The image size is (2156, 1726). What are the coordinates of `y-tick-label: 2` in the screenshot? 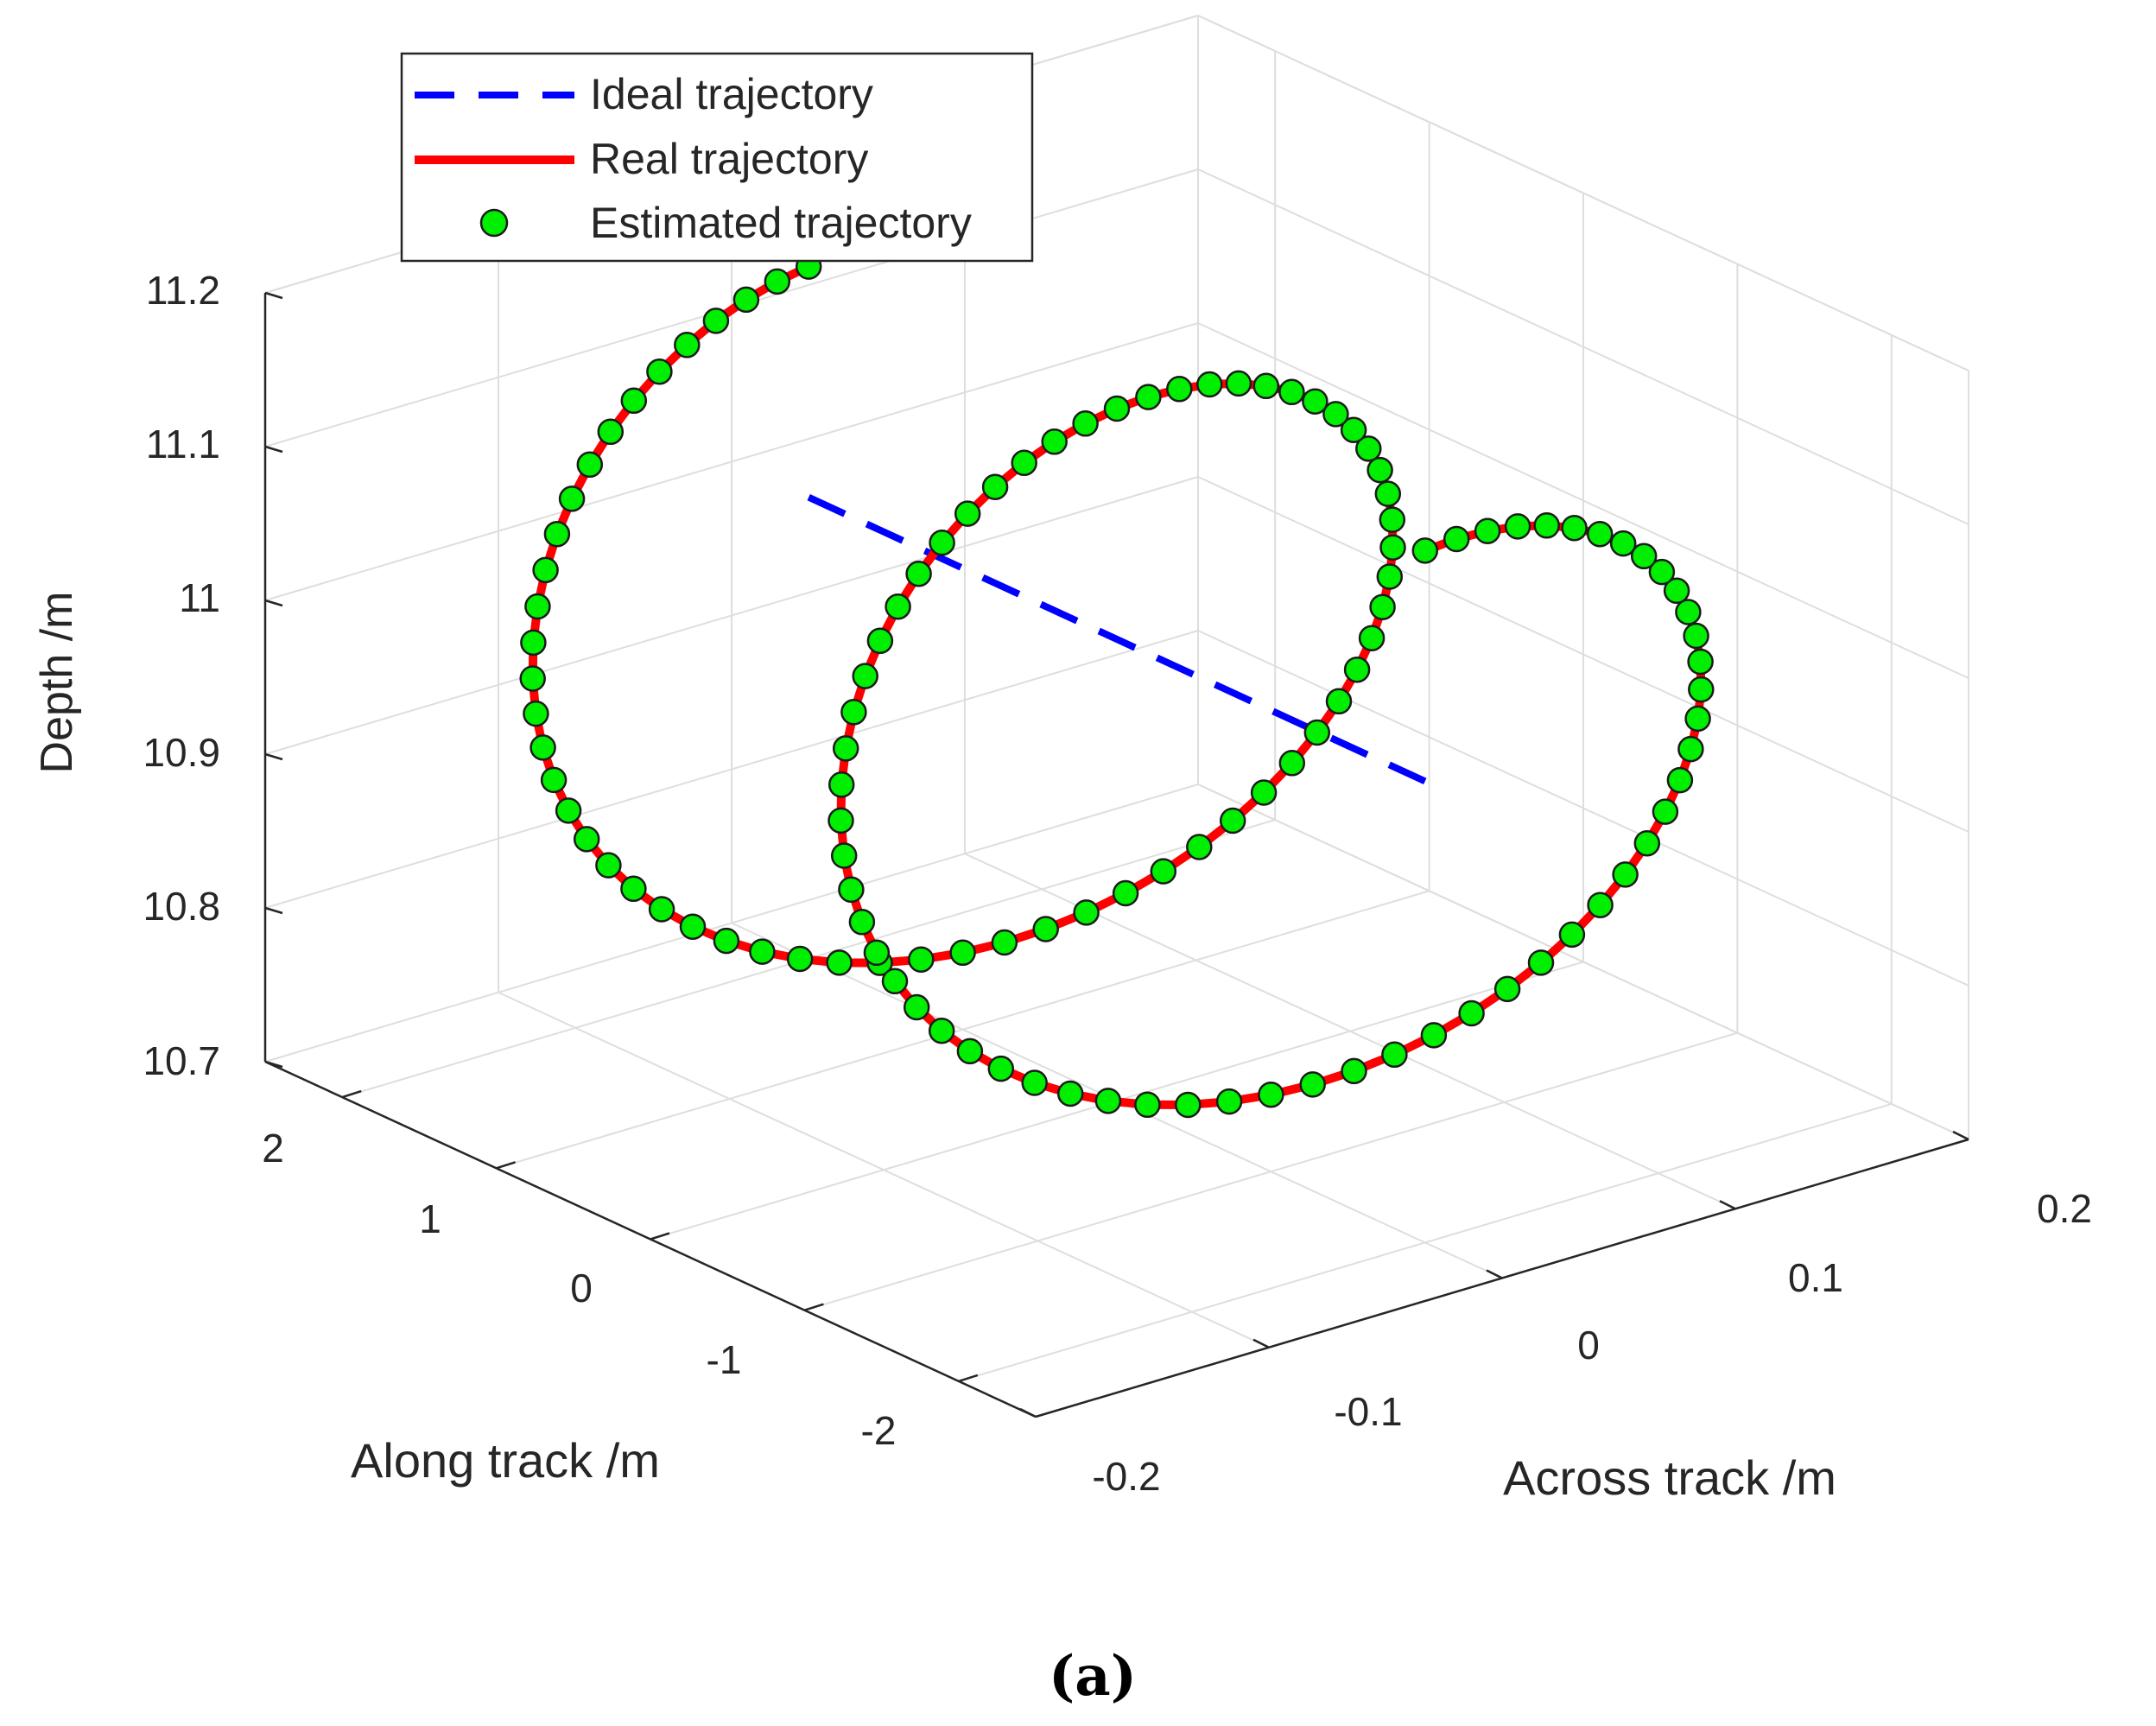 It's located at (273, 1148).